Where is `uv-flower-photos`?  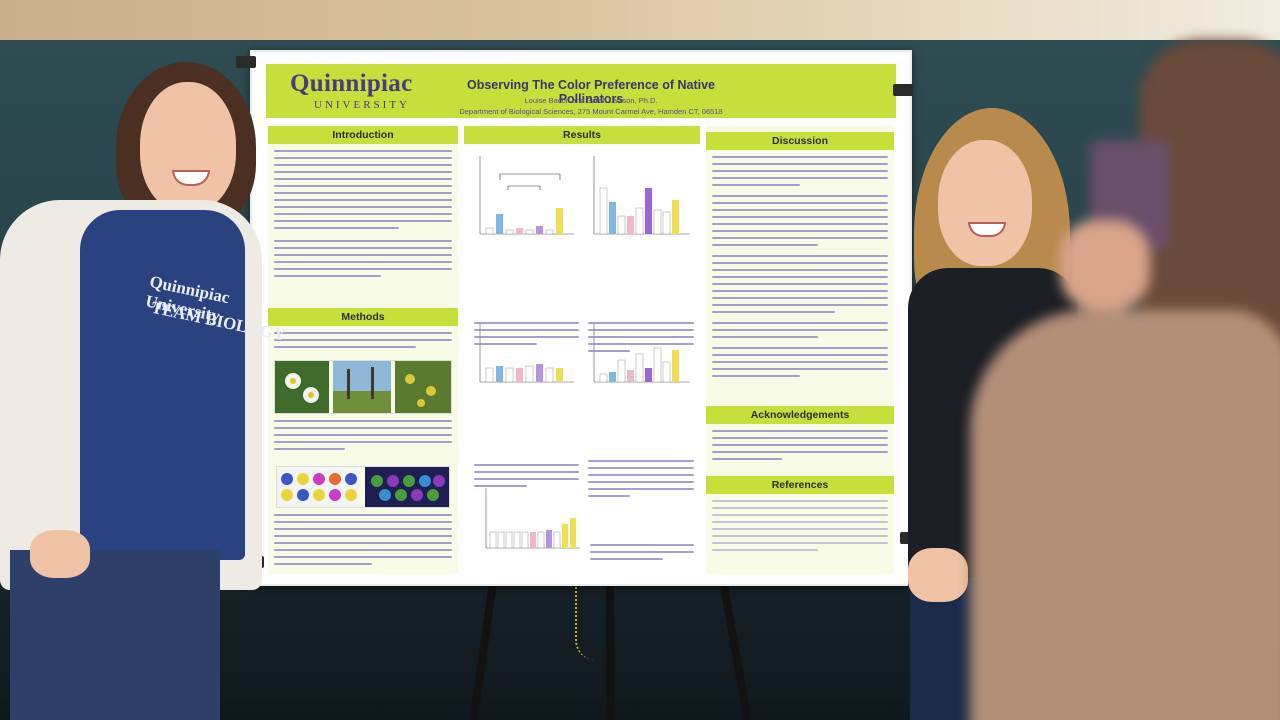 uv-flower-photos is located at coordinates (363, 487).